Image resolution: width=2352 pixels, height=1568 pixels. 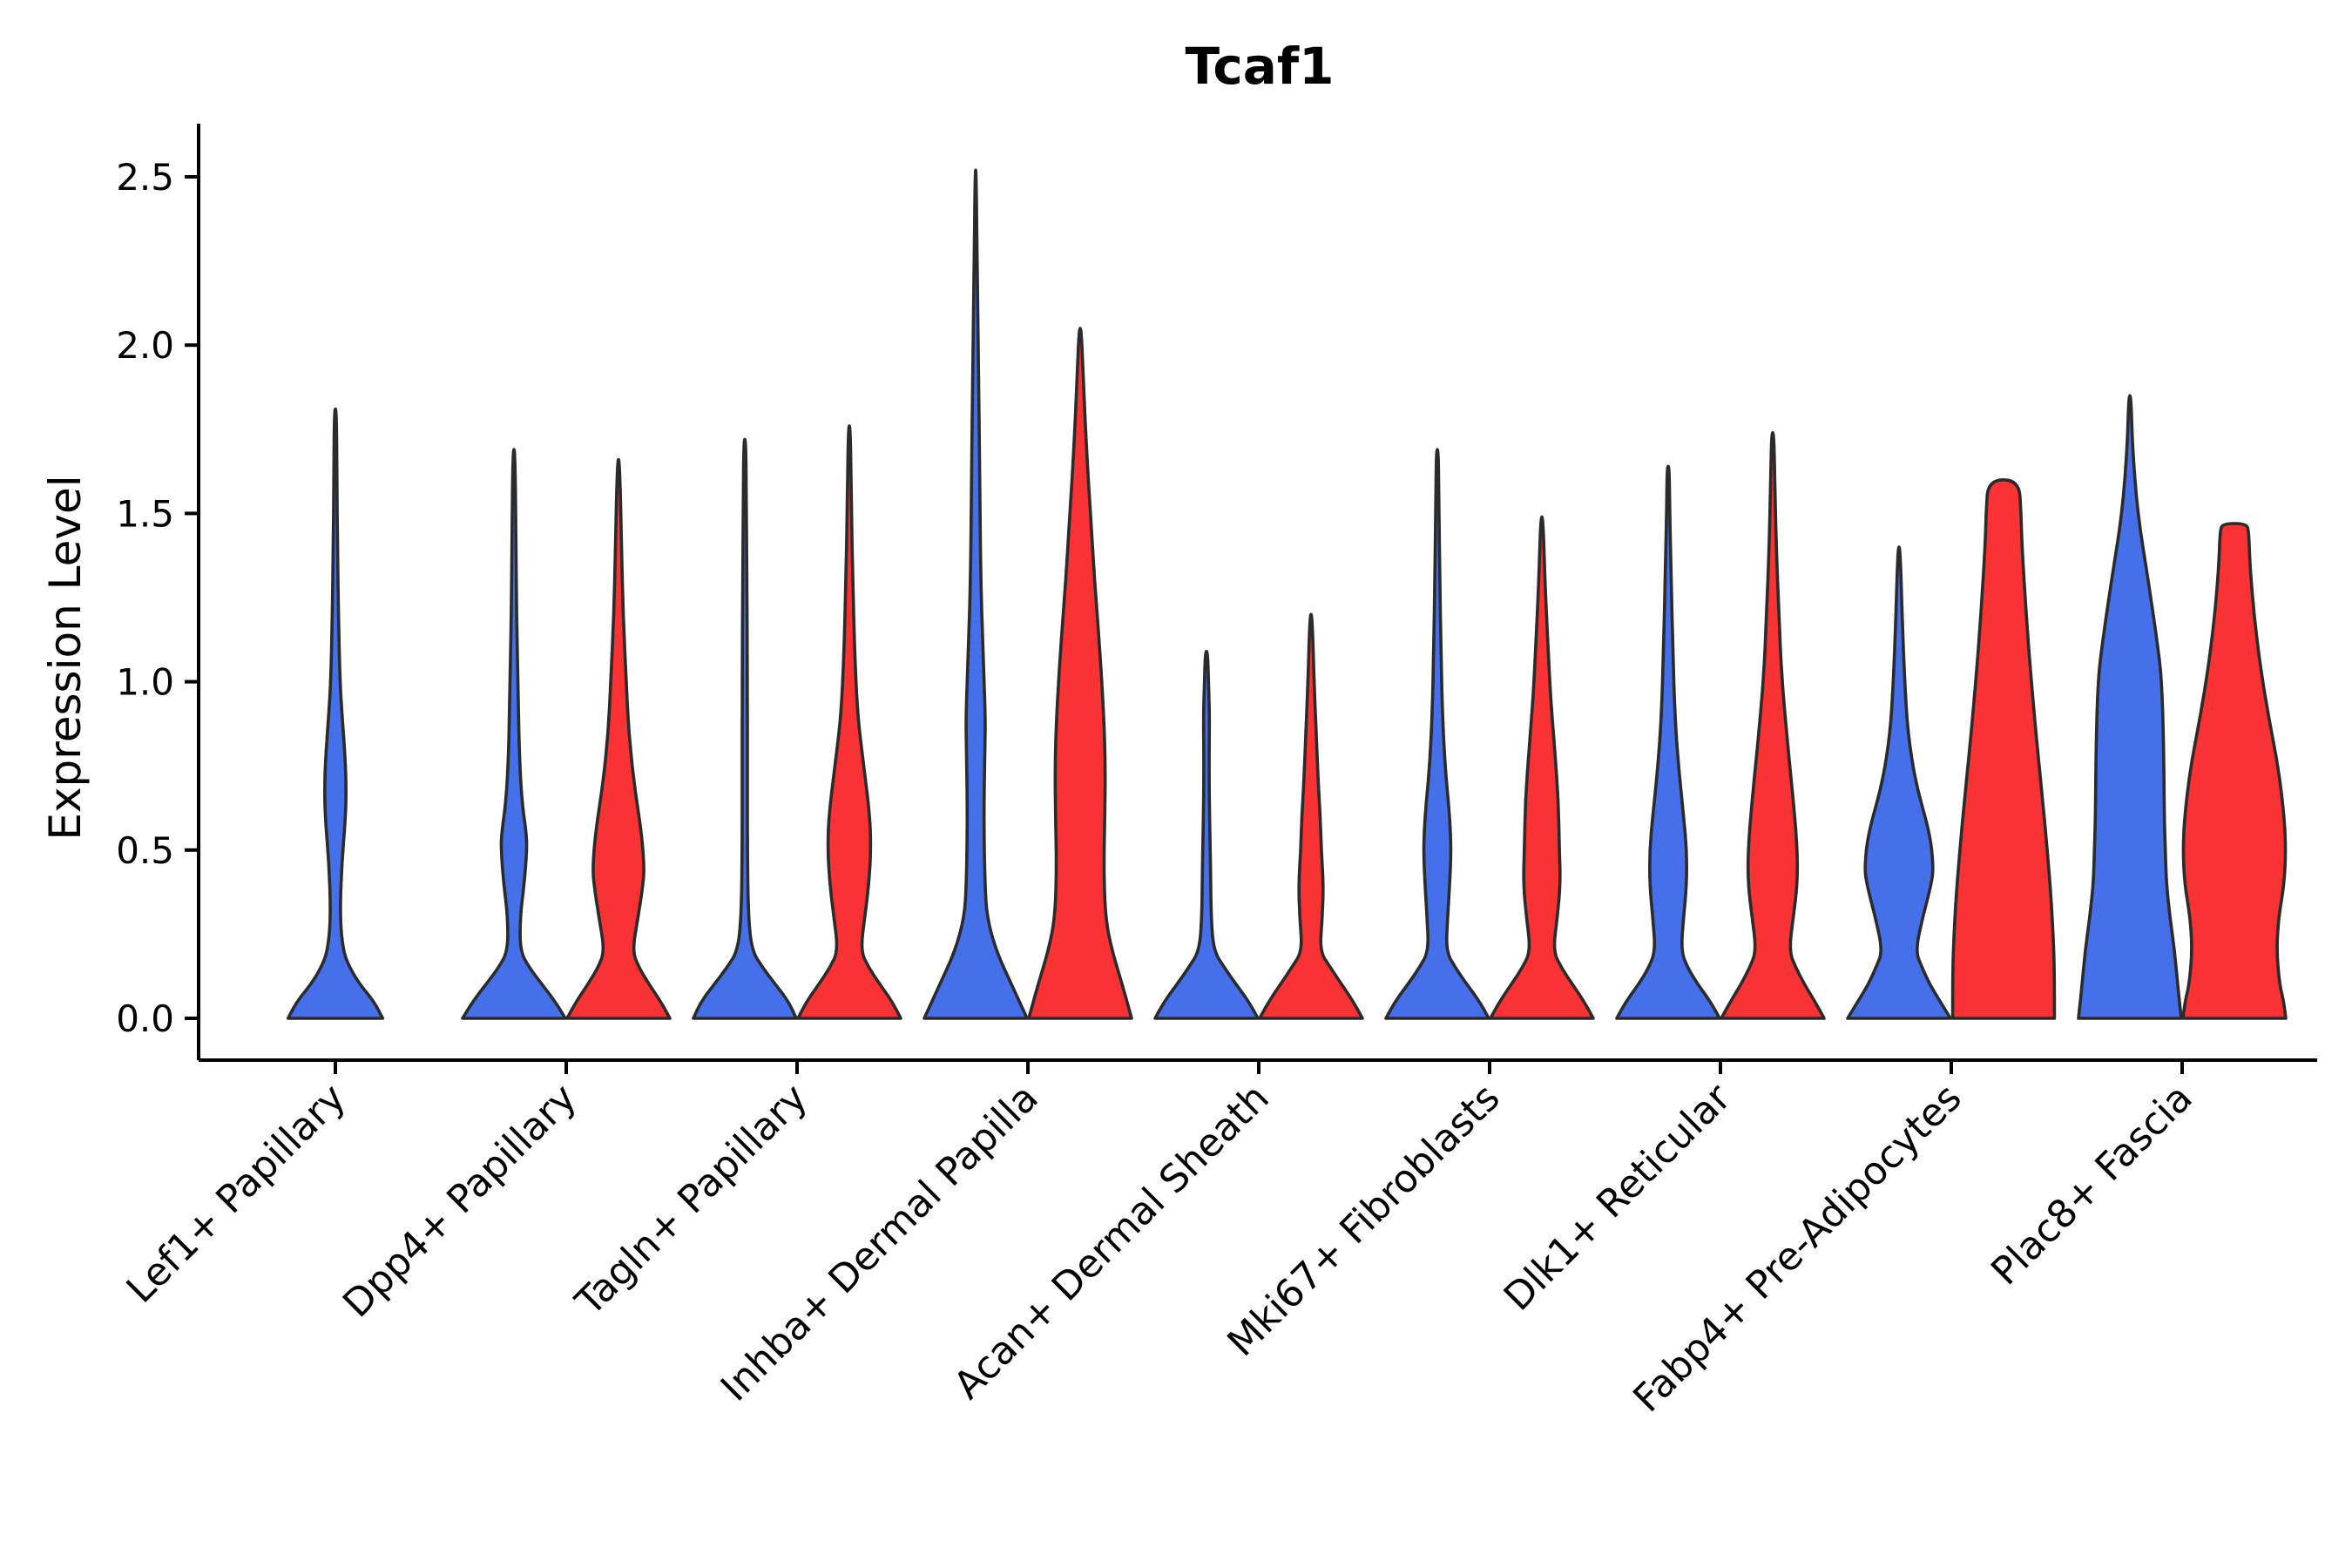 I want to click on violin-group1-mki67-fibroblasts, so click(x=1437, y=734).